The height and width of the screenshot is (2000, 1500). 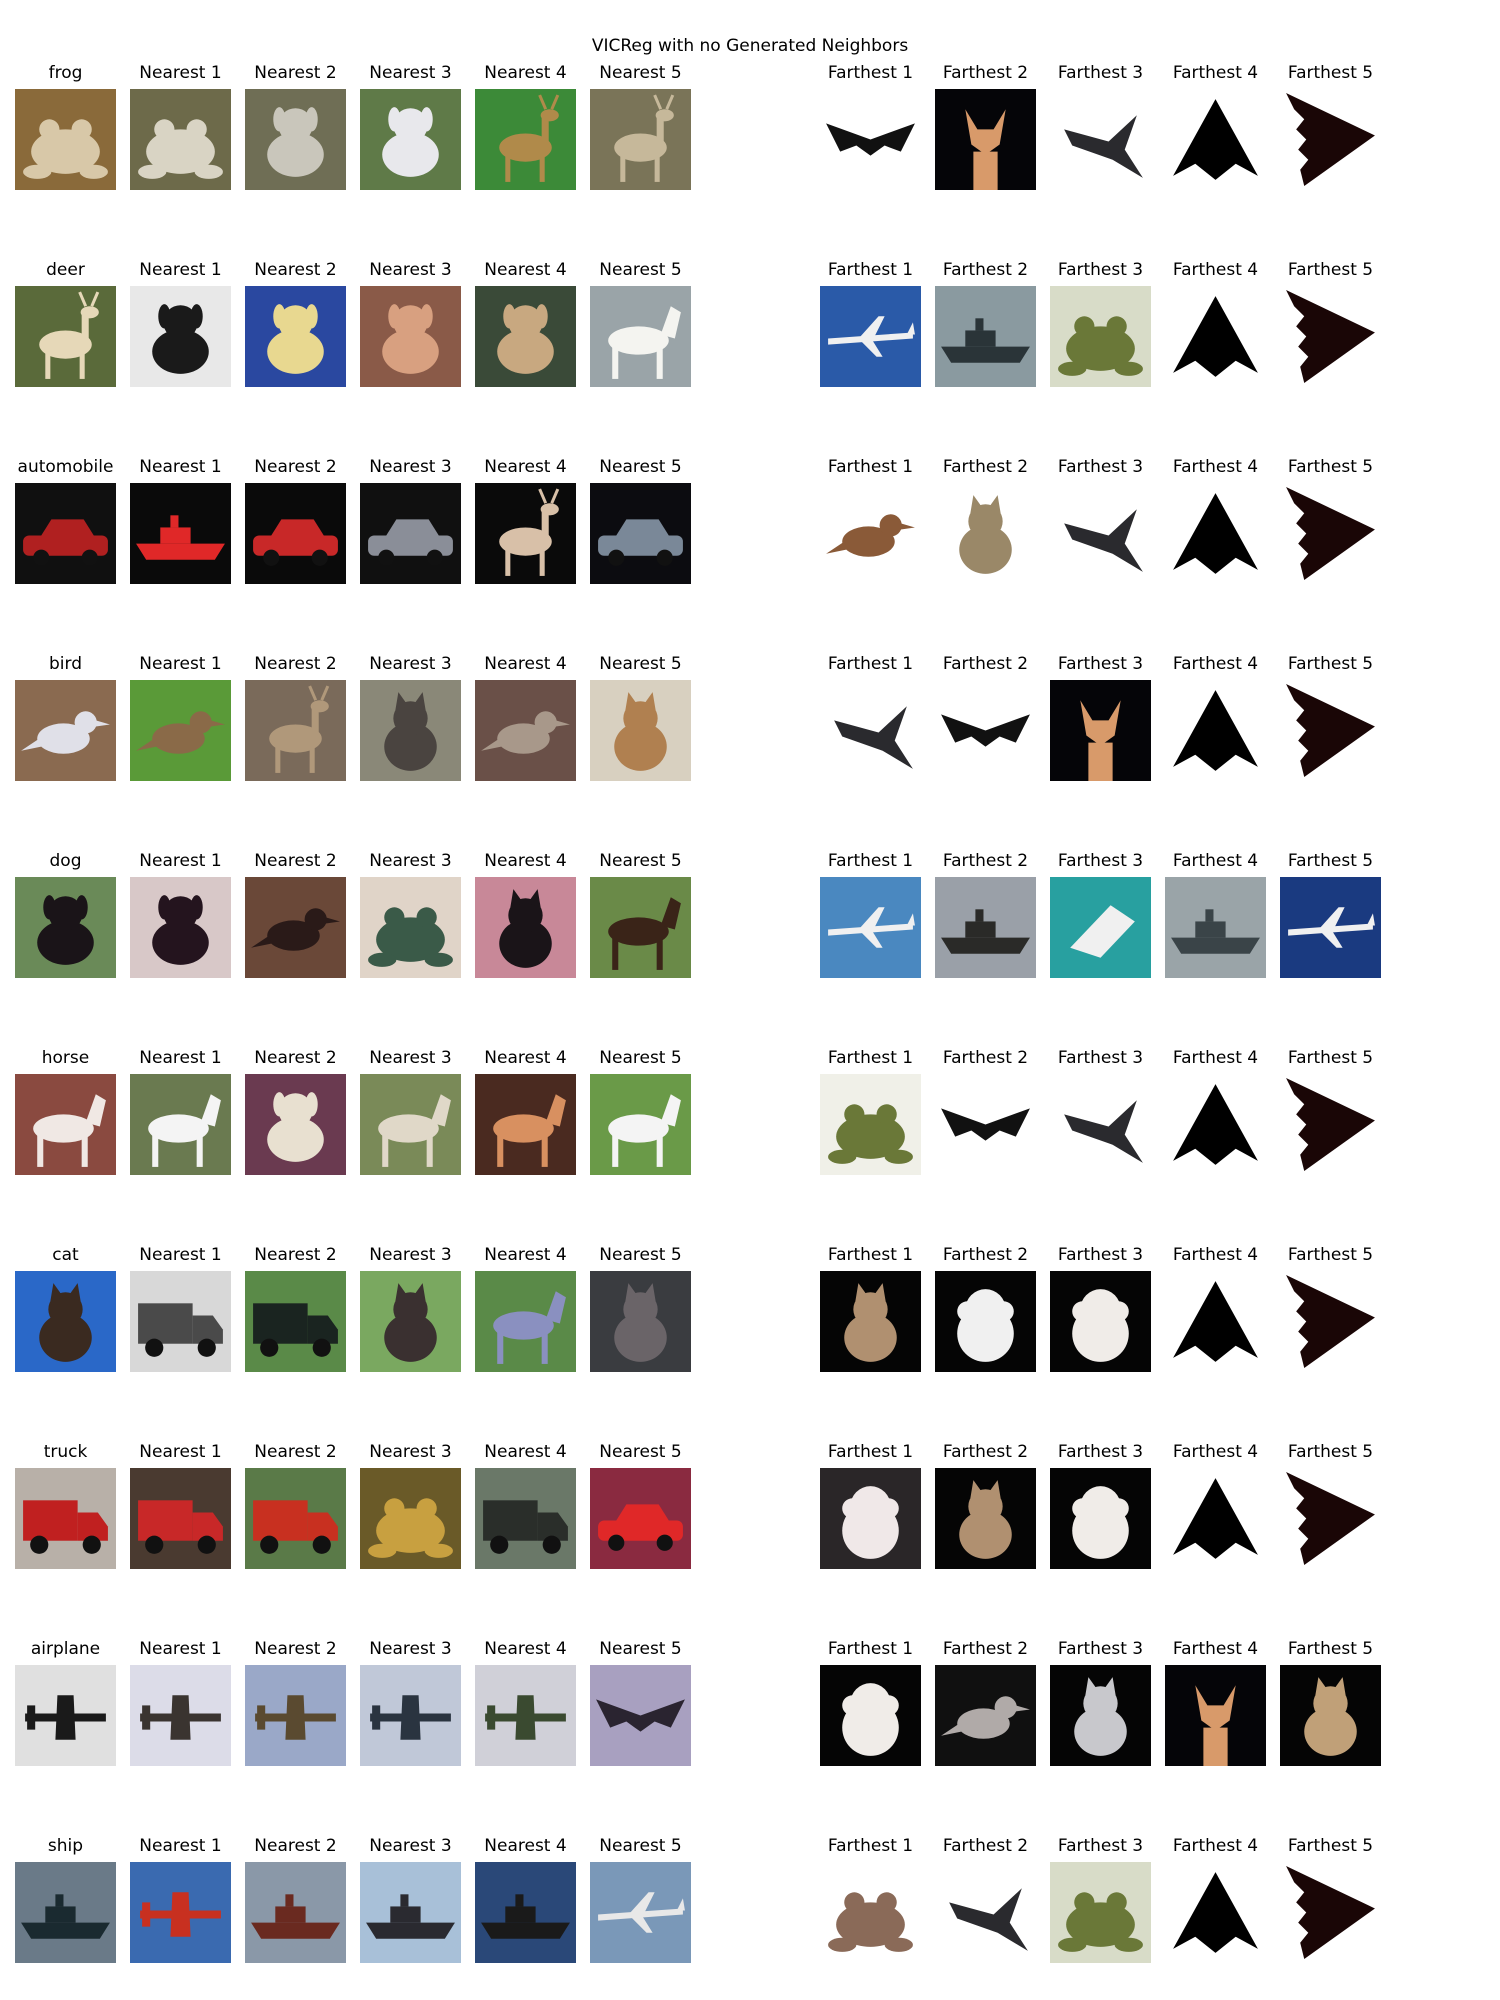 What do you see at coordinates (65, 664) in the screenshot?
I see `query-label: bird` at bounding box center [65, 664].